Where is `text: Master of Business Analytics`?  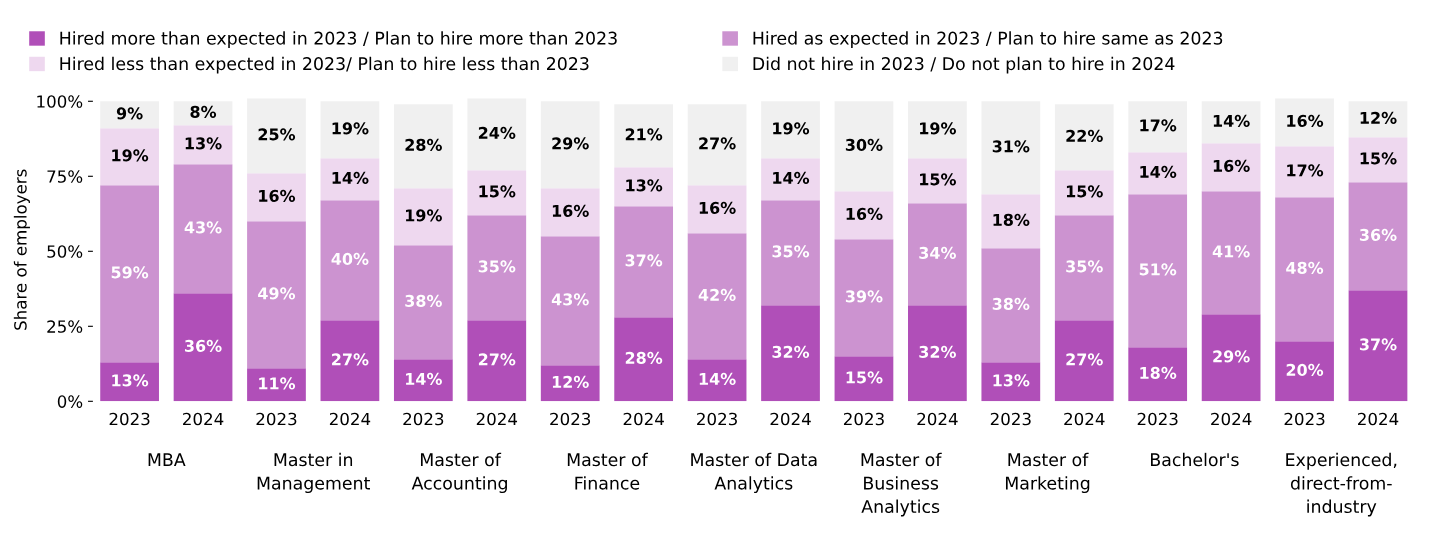
text: Master of Business Analytics is located at coordinates (901, 484).